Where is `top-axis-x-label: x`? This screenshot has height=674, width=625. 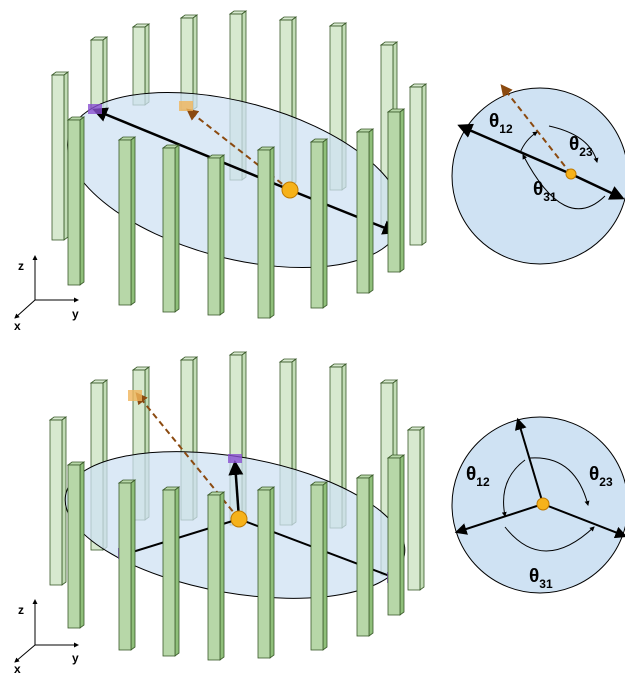 top-axis-x-label: x is located at coordinates (17, 326).